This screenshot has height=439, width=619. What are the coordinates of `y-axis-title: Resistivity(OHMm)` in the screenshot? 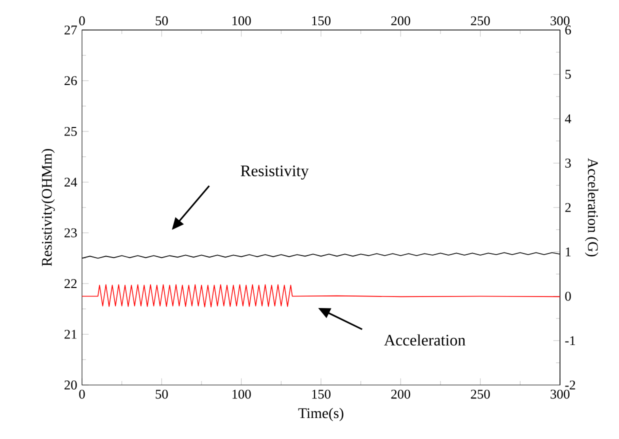 It's located at (48, 207).